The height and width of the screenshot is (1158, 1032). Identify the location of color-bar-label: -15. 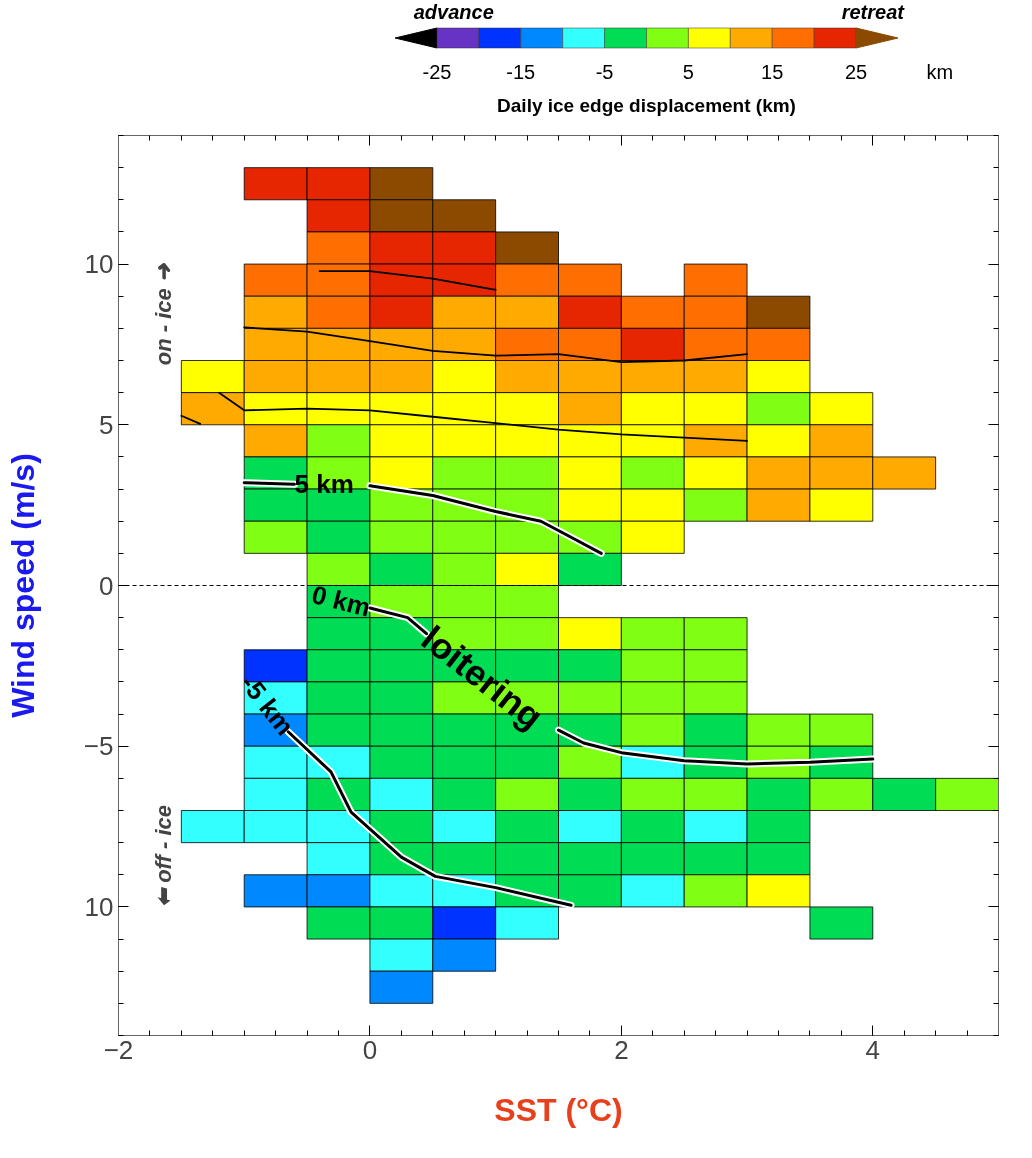
(521, 71).